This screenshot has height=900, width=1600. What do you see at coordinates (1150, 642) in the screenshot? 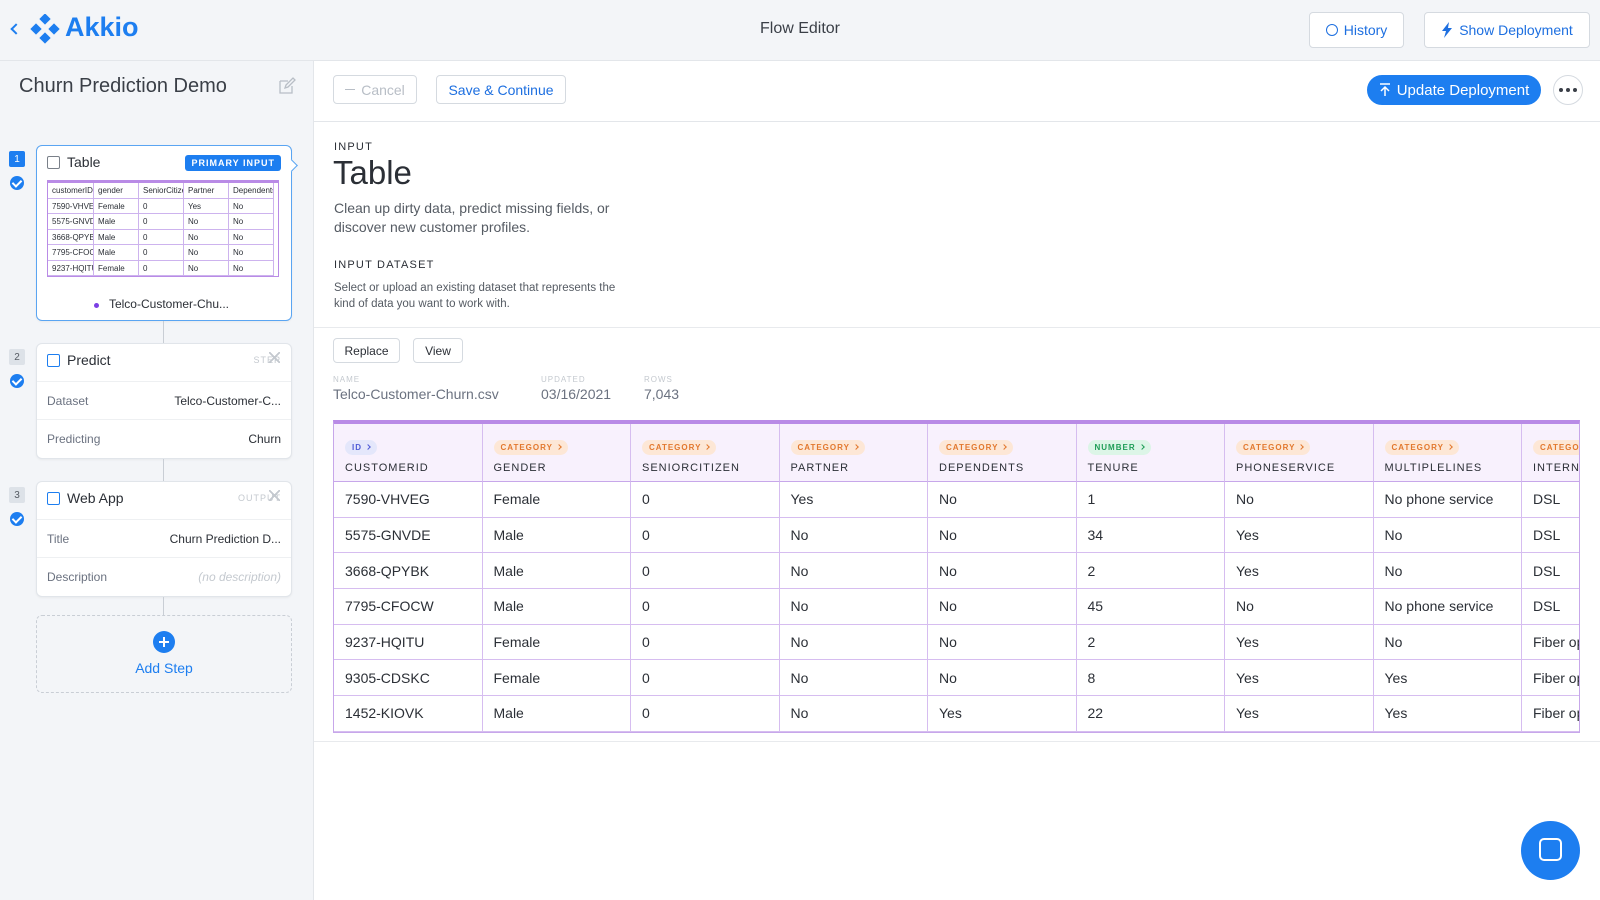
I see `table-cell: 2` at bounding box center [1150, 642].